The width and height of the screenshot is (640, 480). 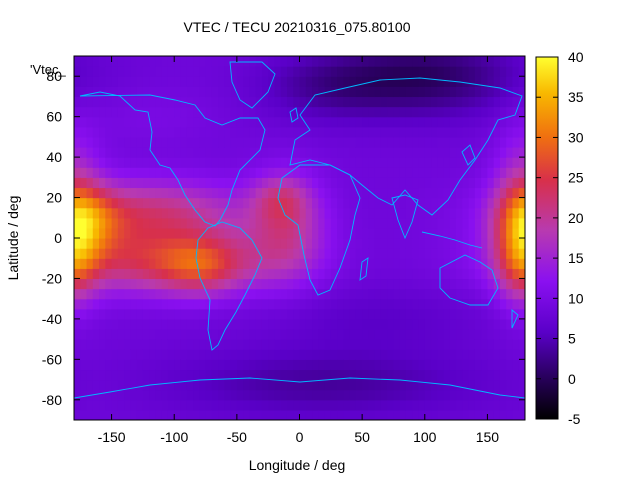 I want to click on colorbar-tick-label: 40, so click(x=576, y=57).